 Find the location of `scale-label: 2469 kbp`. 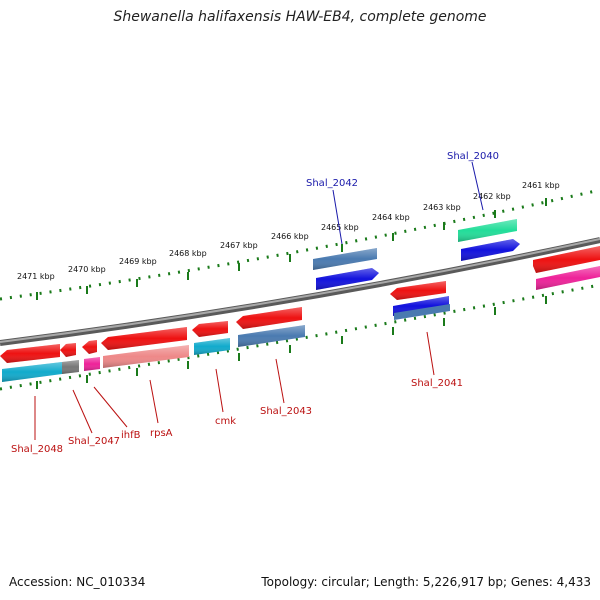

scale-label: 2469 kbp is located at coordinates (138, 261).